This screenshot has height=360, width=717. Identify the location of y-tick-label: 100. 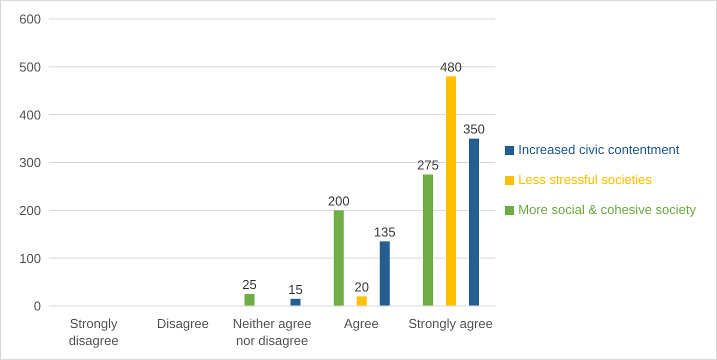
(30, 258).